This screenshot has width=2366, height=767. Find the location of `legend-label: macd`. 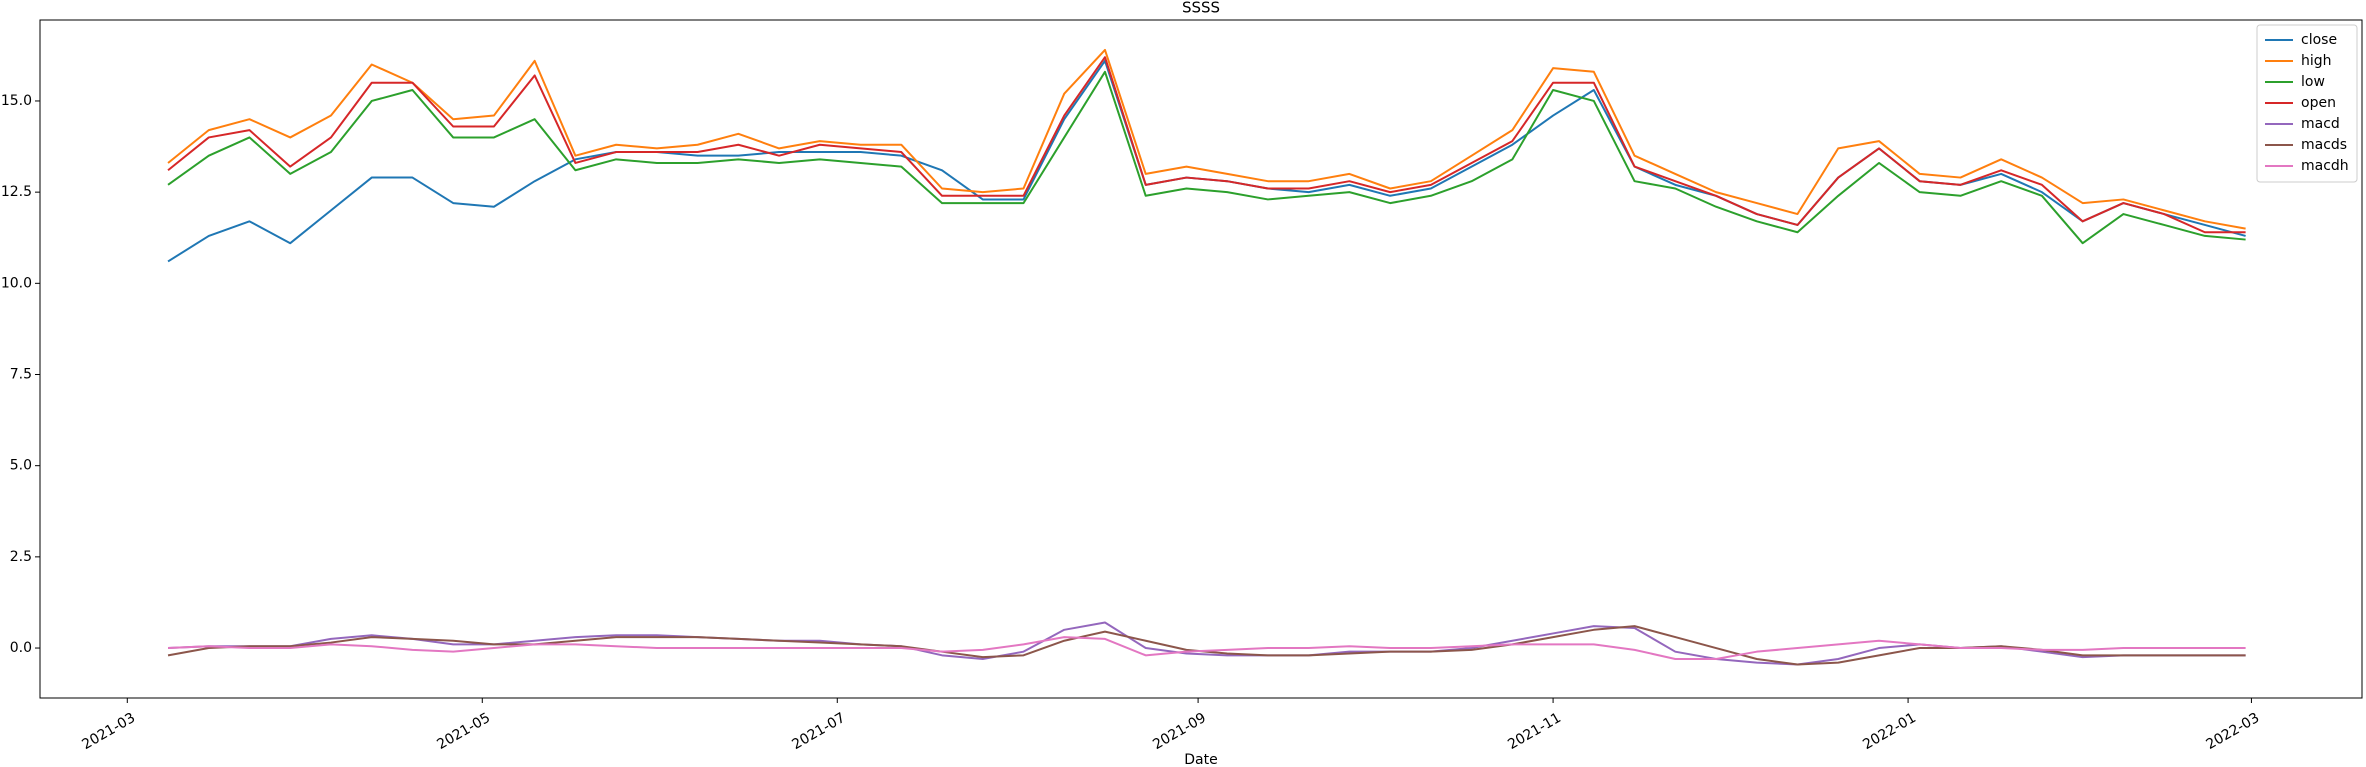

legend-label: macd is located at coordinates (2320, 124).